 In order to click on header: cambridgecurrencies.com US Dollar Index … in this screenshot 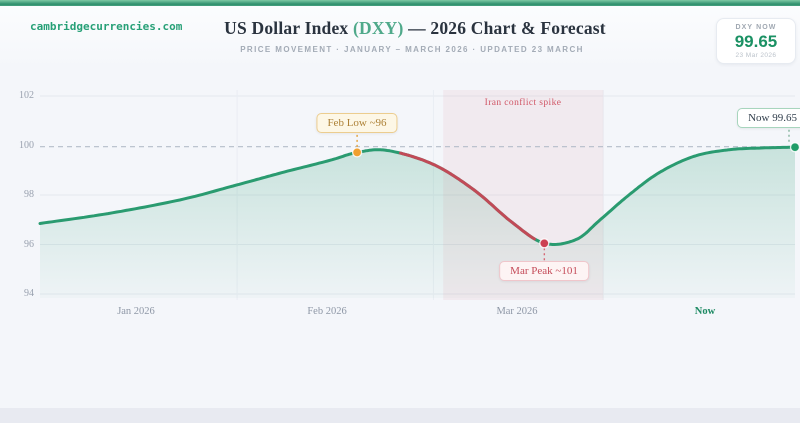, I will do `click(400, 36)`.